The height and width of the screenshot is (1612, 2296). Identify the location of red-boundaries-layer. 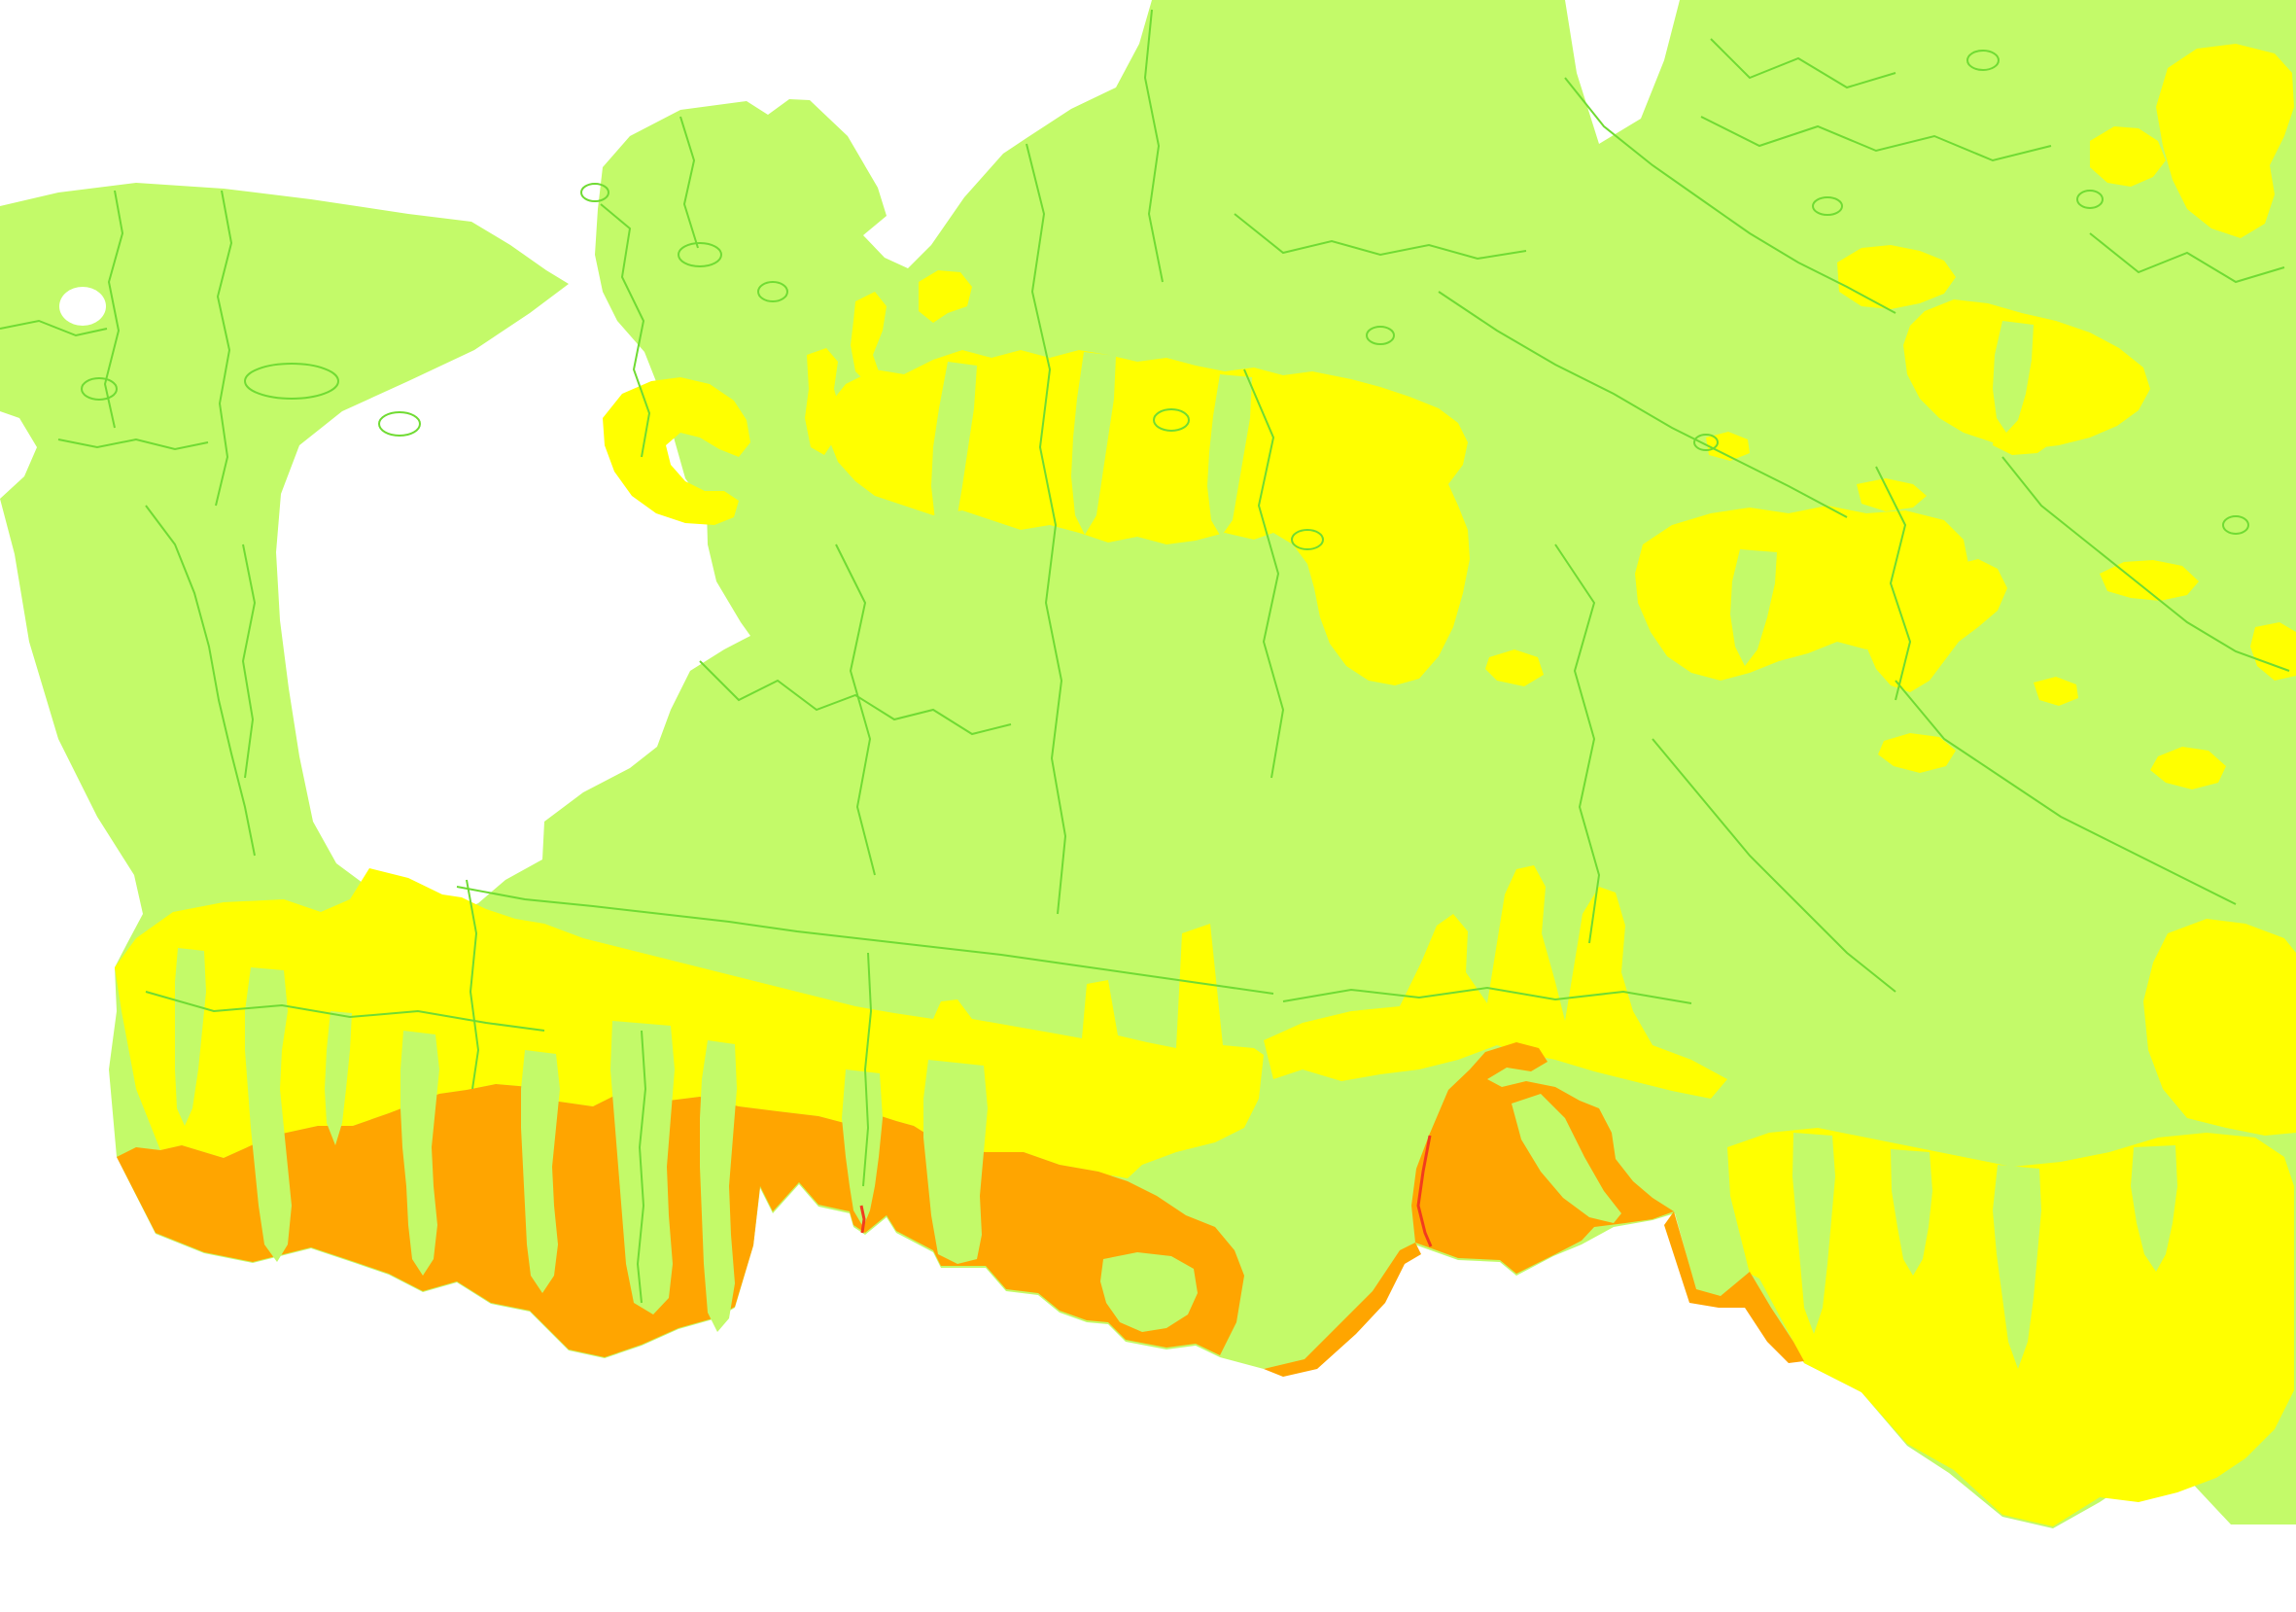
(1146, 1191).